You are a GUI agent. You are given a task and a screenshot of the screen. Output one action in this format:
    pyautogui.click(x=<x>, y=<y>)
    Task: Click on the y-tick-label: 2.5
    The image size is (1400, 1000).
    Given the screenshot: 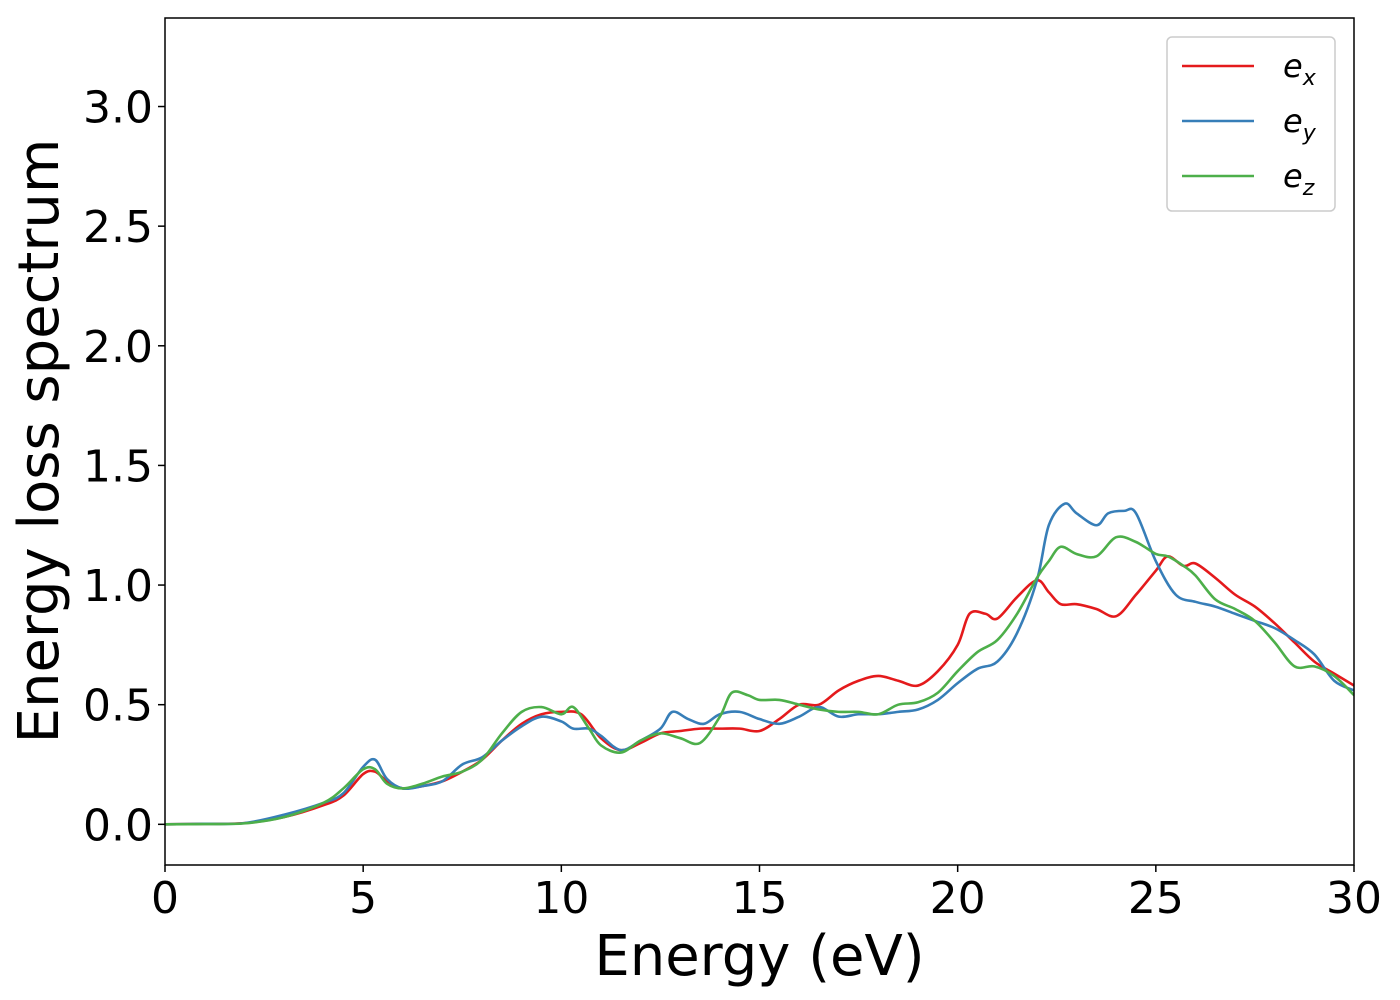 What is the action you would take?
    pyautogui.click(x=118, y=227)
    